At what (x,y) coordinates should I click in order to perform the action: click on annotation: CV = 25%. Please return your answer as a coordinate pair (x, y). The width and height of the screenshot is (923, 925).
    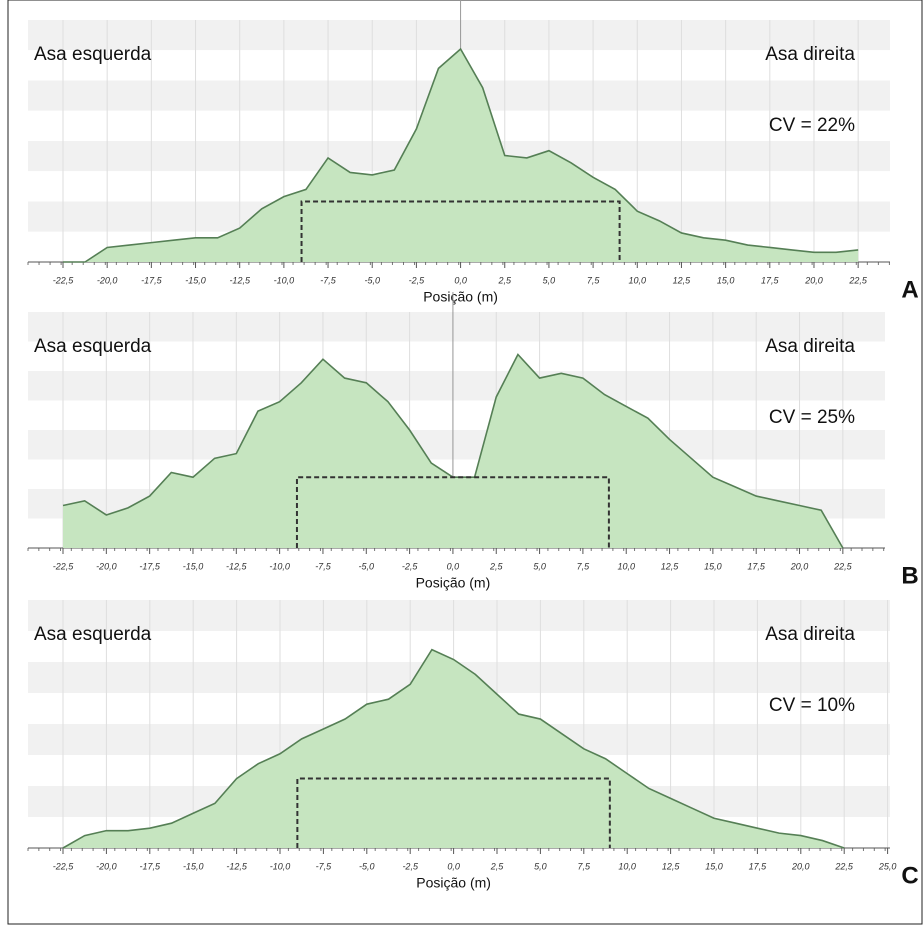
    Looking at the image, I should click on (812, 417).